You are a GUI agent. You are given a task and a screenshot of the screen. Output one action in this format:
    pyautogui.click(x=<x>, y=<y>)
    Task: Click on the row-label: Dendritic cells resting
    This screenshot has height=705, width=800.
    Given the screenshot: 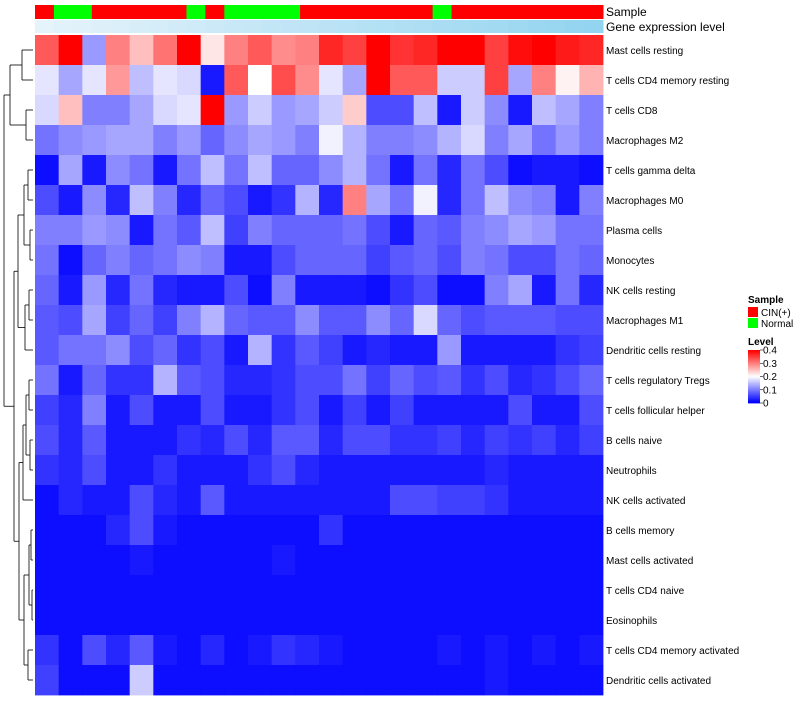 What is the action you would take?
    pyautogui.click(x=653, y=351)
    